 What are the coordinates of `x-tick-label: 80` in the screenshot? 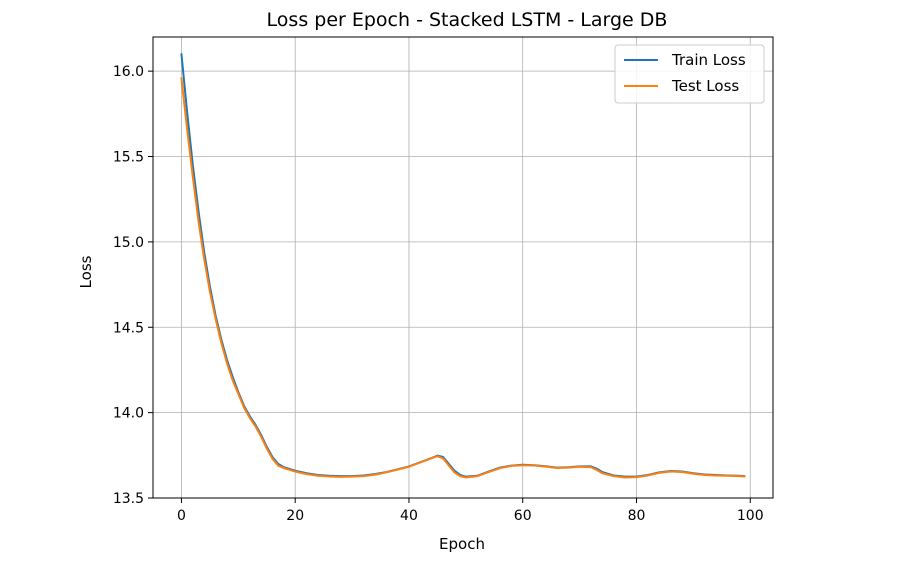 It's located at (637, 516).